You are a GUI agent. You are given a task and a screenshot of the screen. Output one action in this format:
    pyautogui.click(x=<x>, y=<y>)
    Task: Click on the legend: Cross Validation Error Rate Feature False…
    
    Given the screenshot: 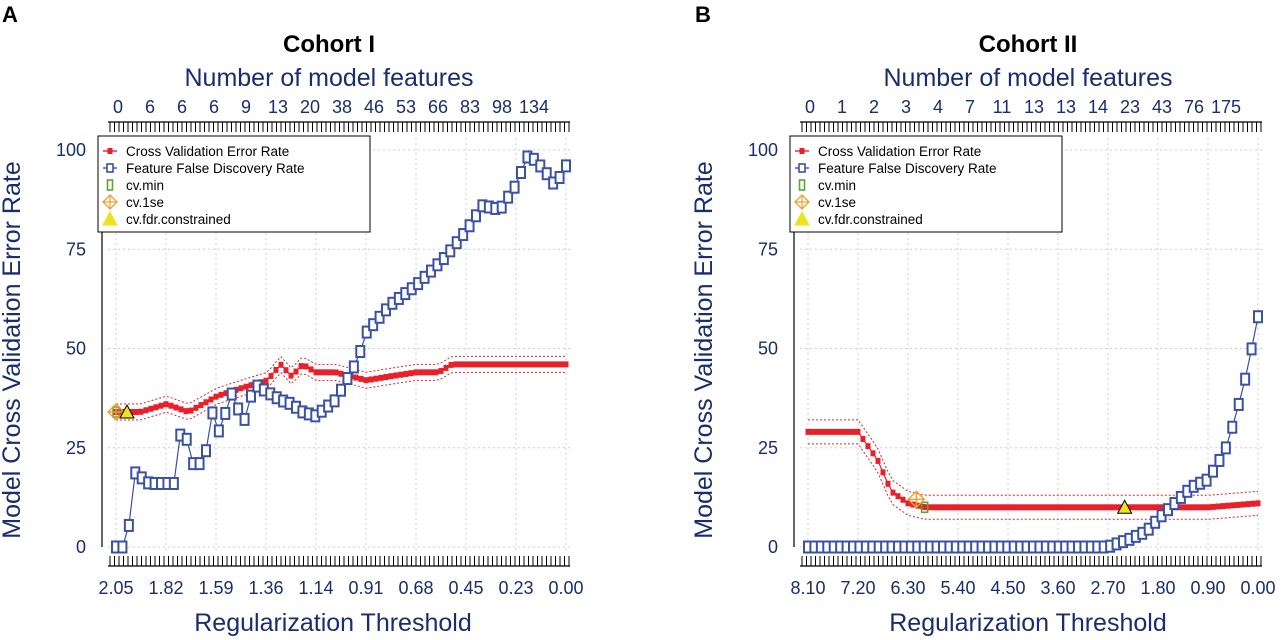 What is the action you would take?
    pyautogui.click(x=926, y=184)
    